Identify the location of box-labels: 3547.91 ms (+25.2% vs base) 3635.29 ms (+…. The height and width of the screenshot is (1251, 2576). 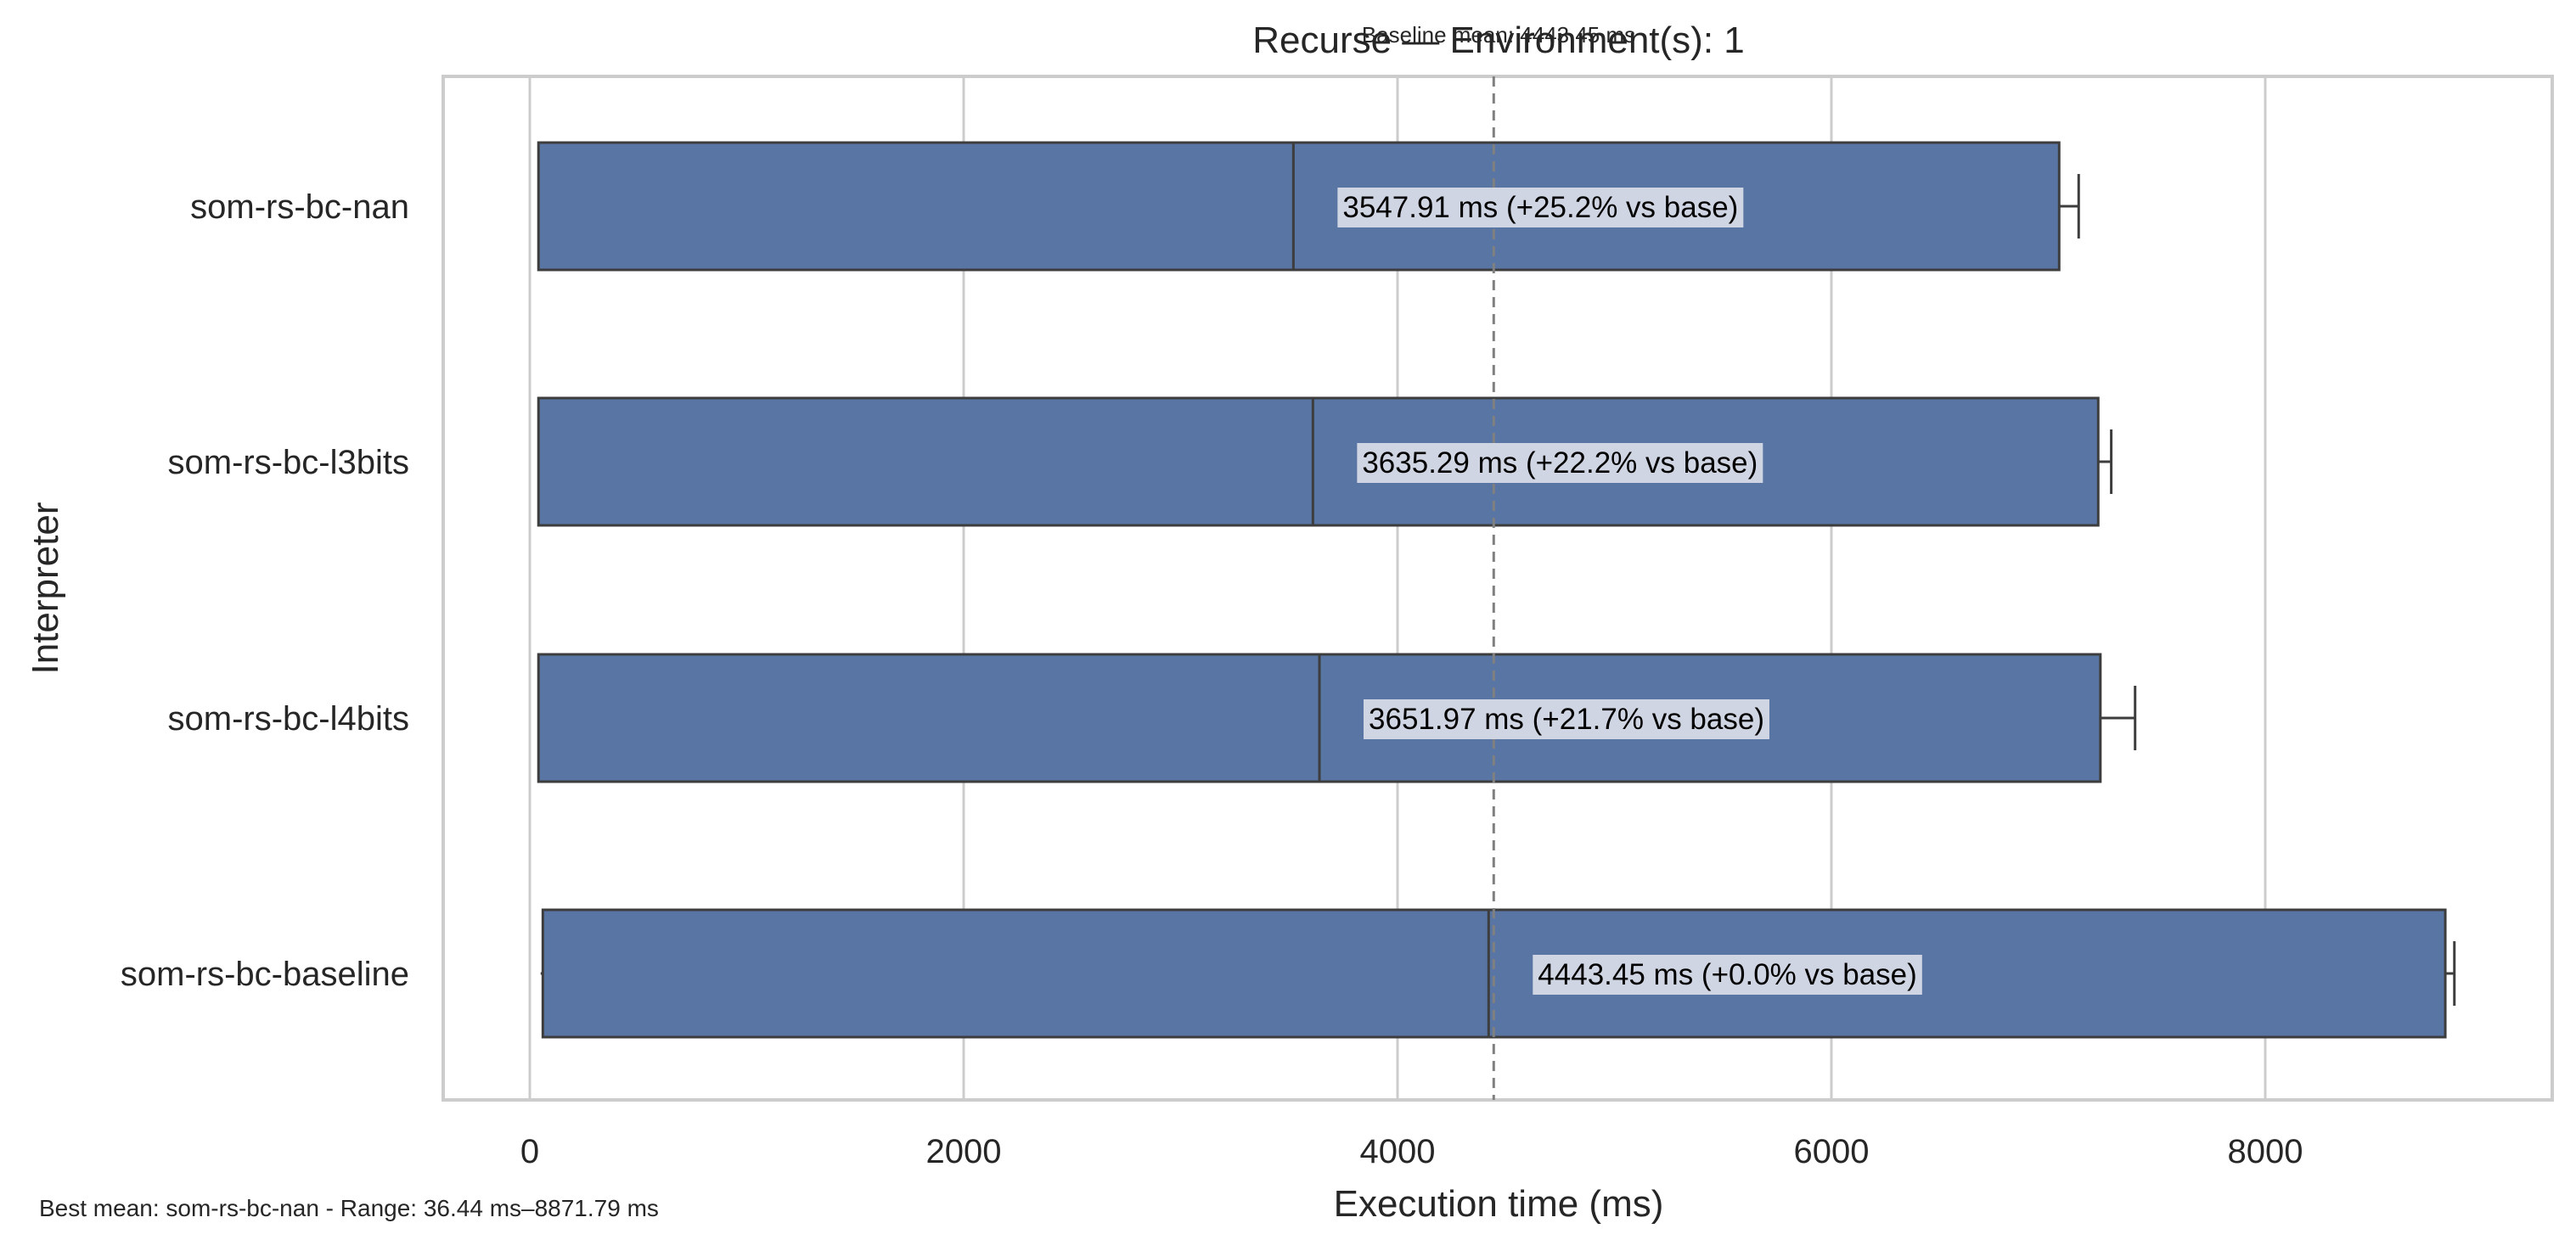
(1629, 591).